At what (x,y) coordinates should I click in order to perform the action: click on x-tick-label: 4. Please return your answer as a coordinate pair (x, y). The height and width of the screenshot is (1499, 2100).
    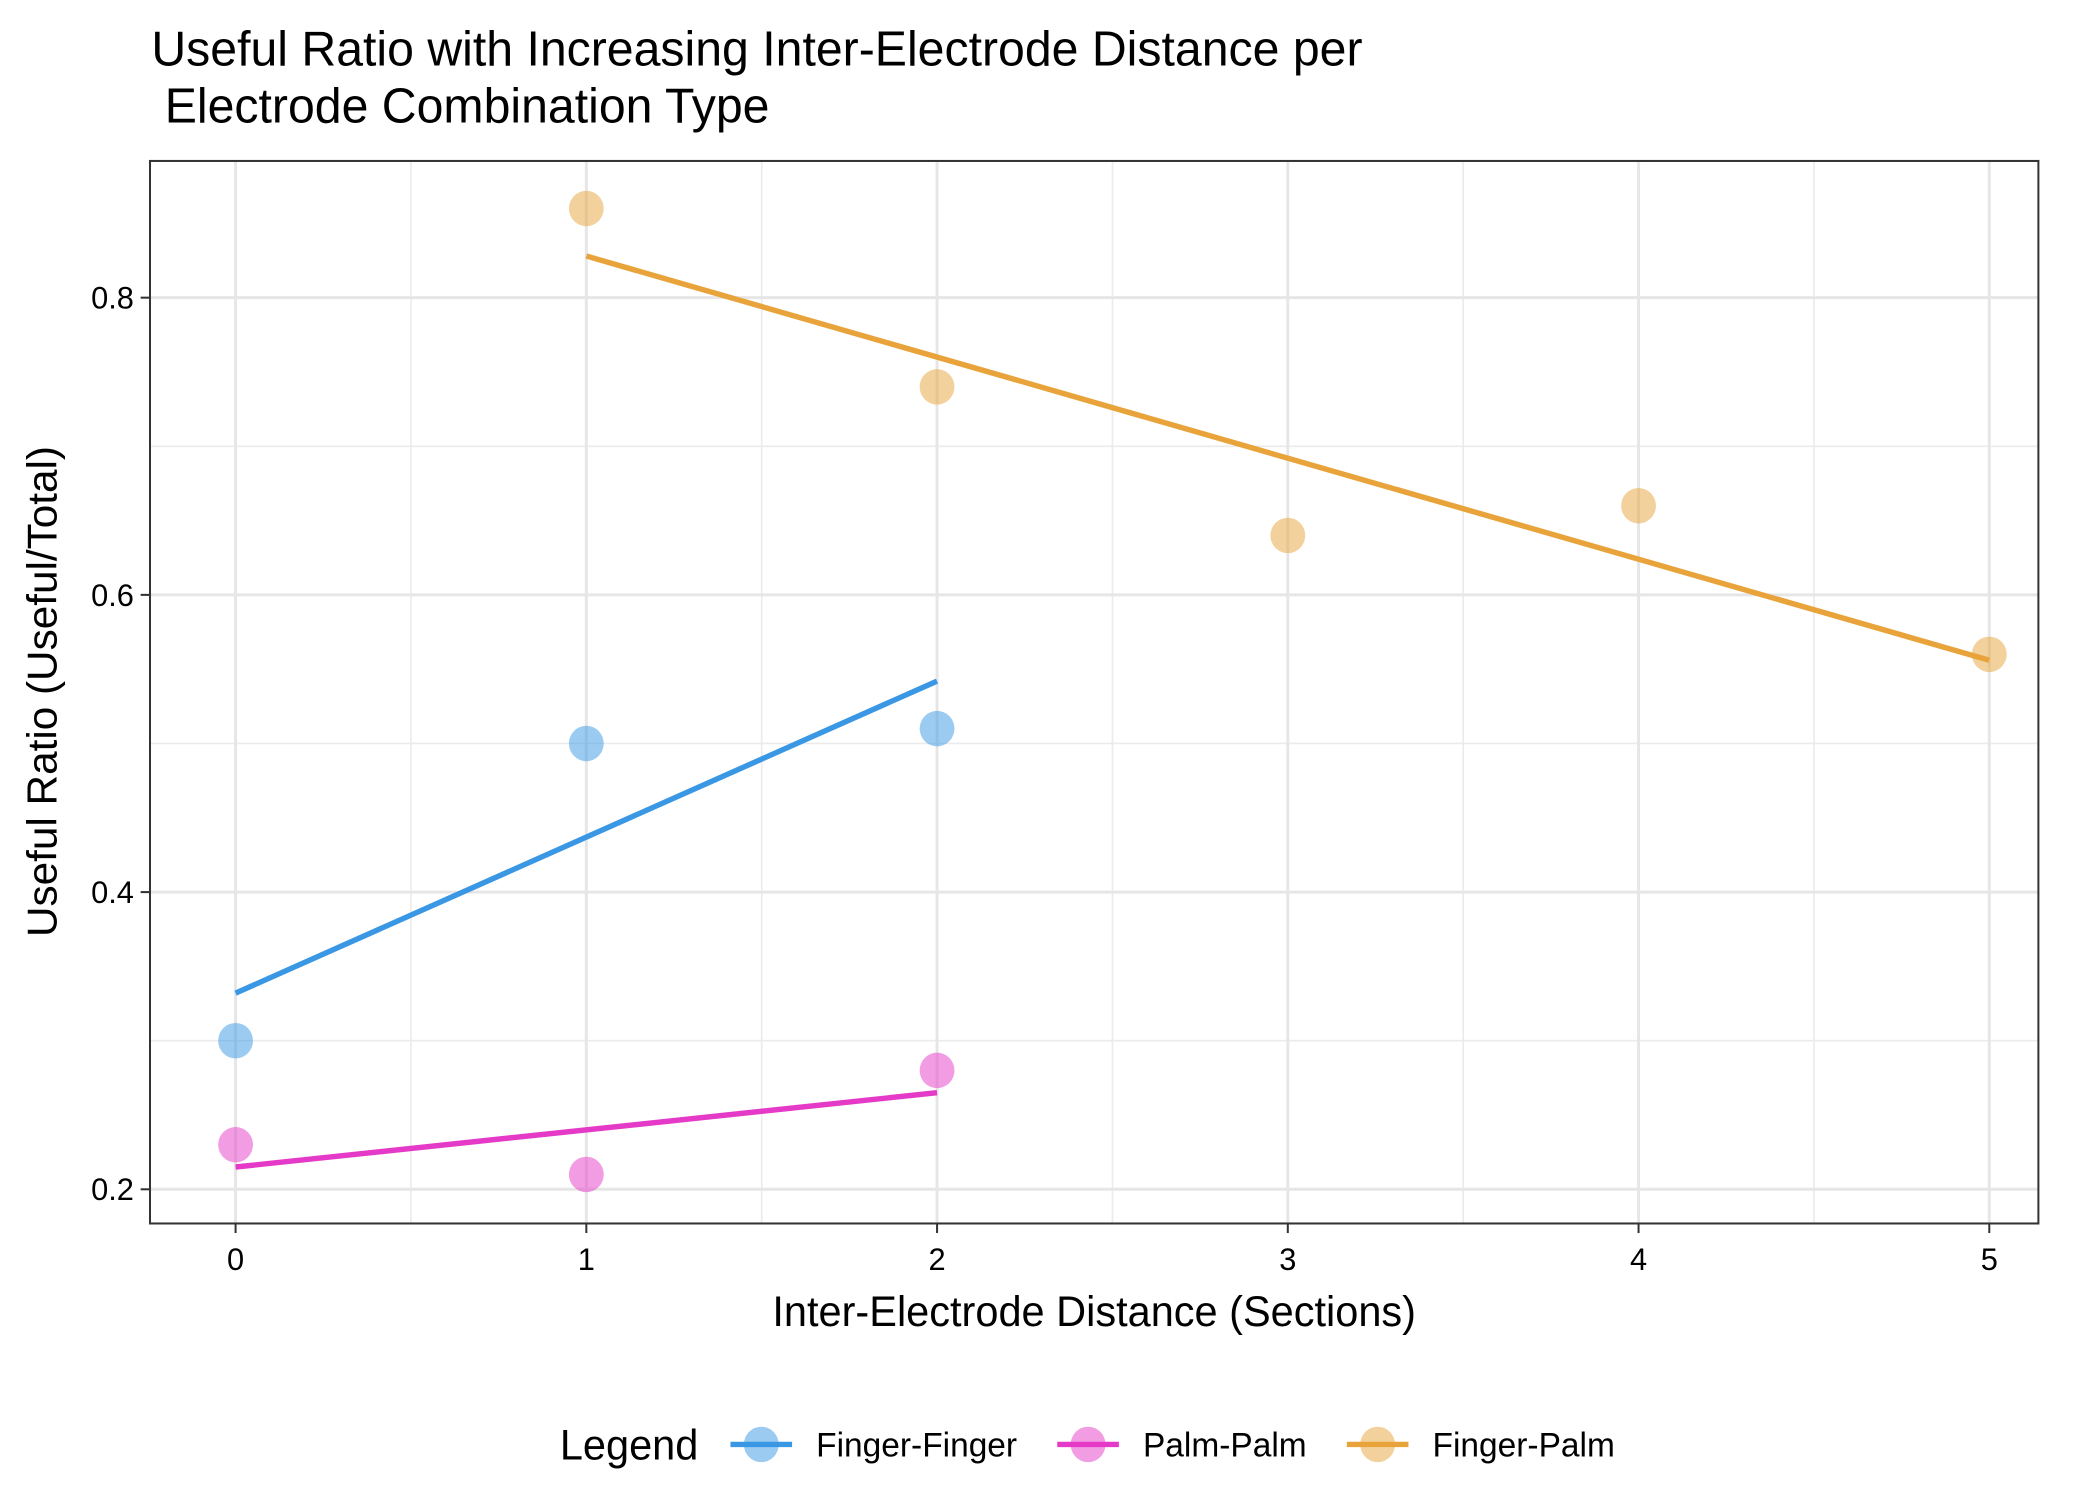
    Looking at the image, I should click on (1638, 1259).